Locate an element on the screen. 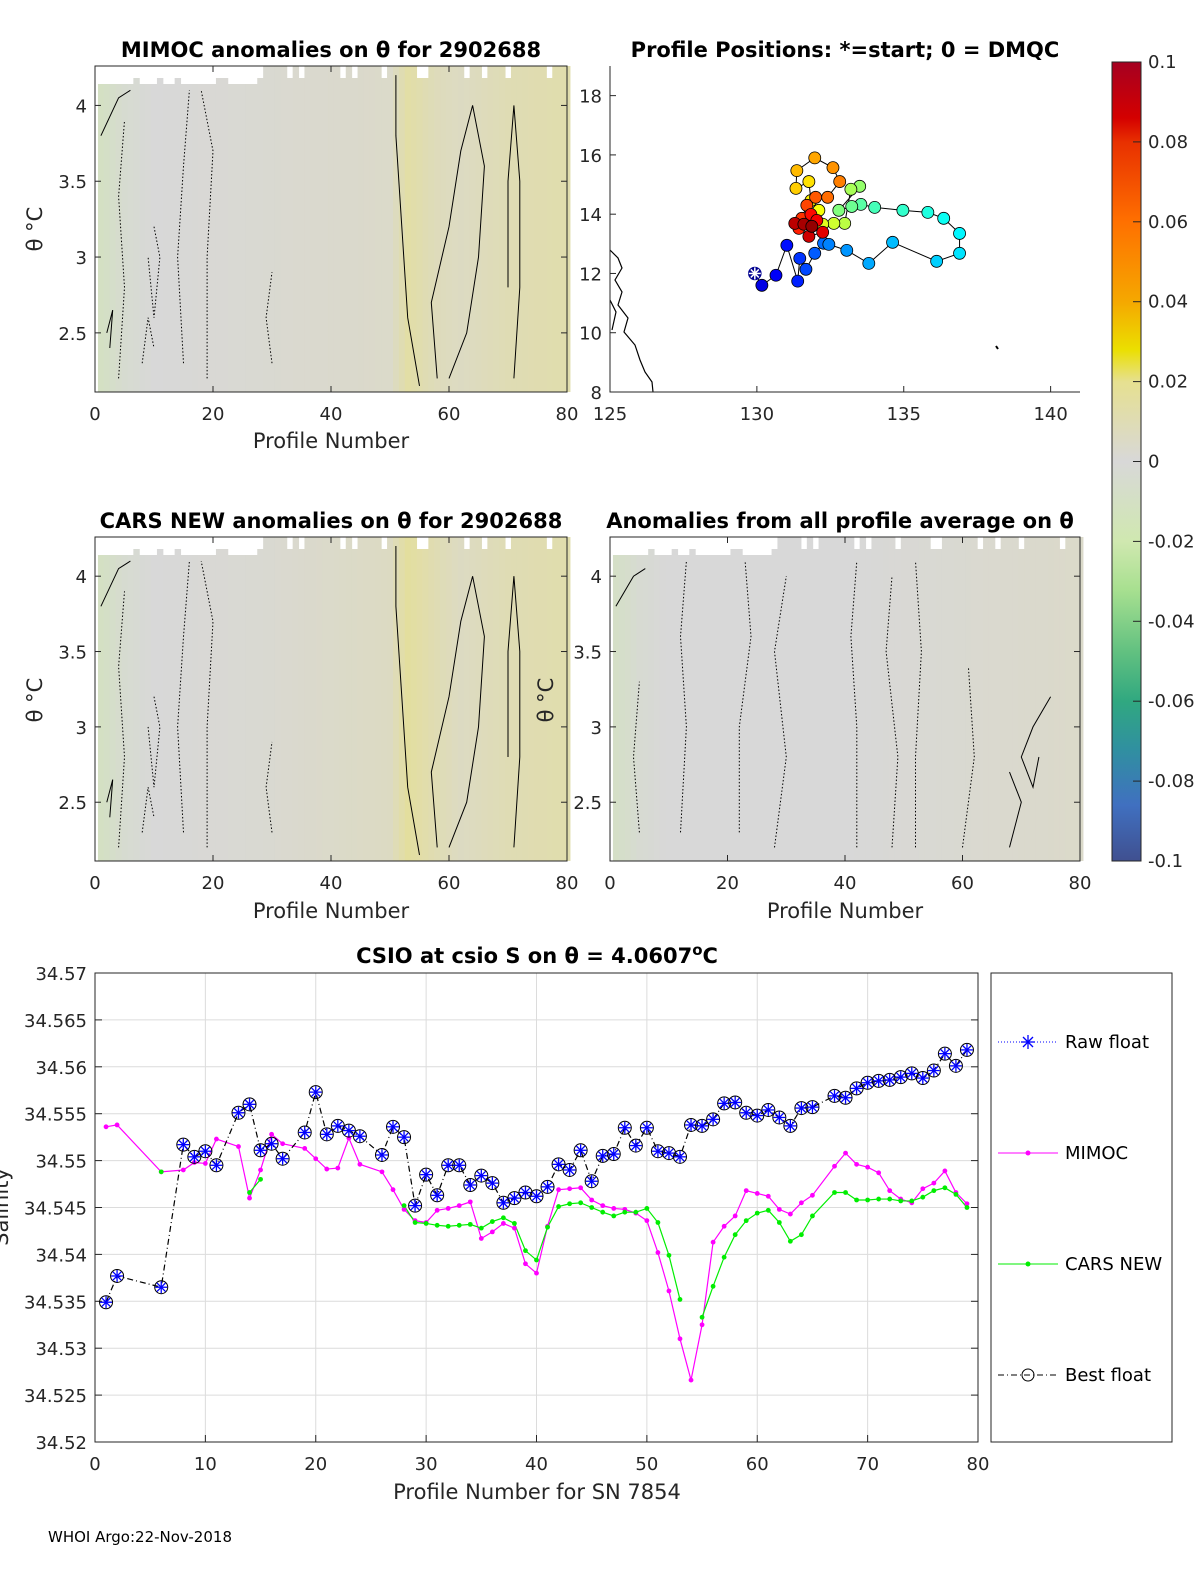 The height and width of the screenshot is (1575, 1200). legend: Raw float MIMOC CARS NEW Best float is located at coordinates (1081, 1207).